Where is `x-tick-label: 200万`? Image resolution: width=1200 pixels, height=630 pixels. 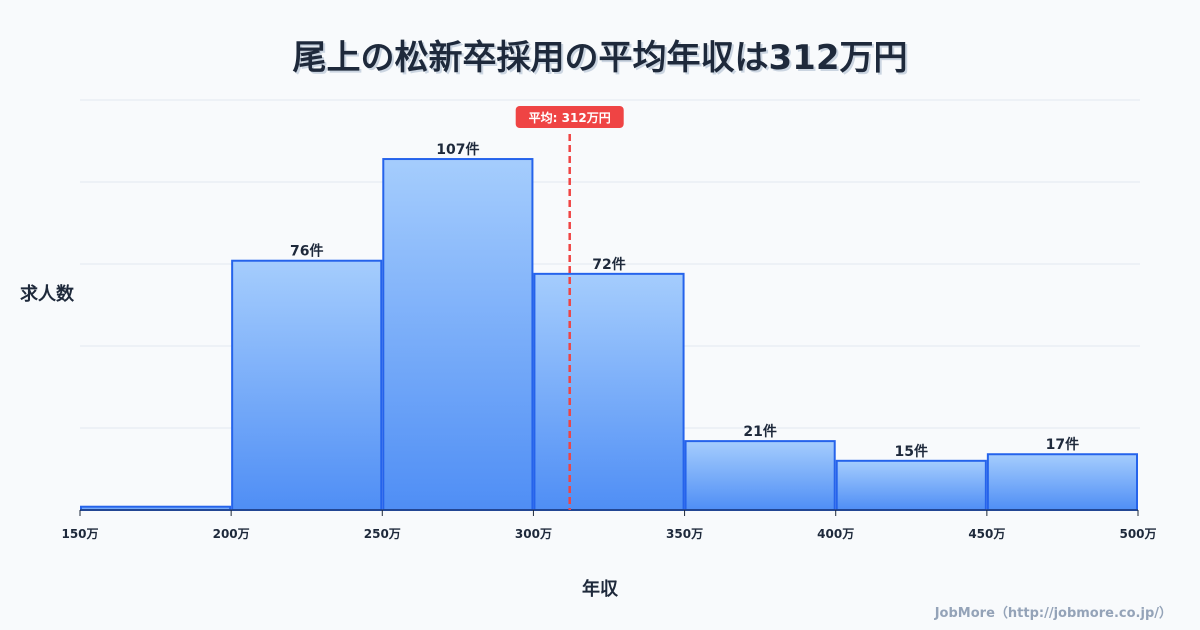 x-tick-label: 200万 is located at coordinates (231, 534).